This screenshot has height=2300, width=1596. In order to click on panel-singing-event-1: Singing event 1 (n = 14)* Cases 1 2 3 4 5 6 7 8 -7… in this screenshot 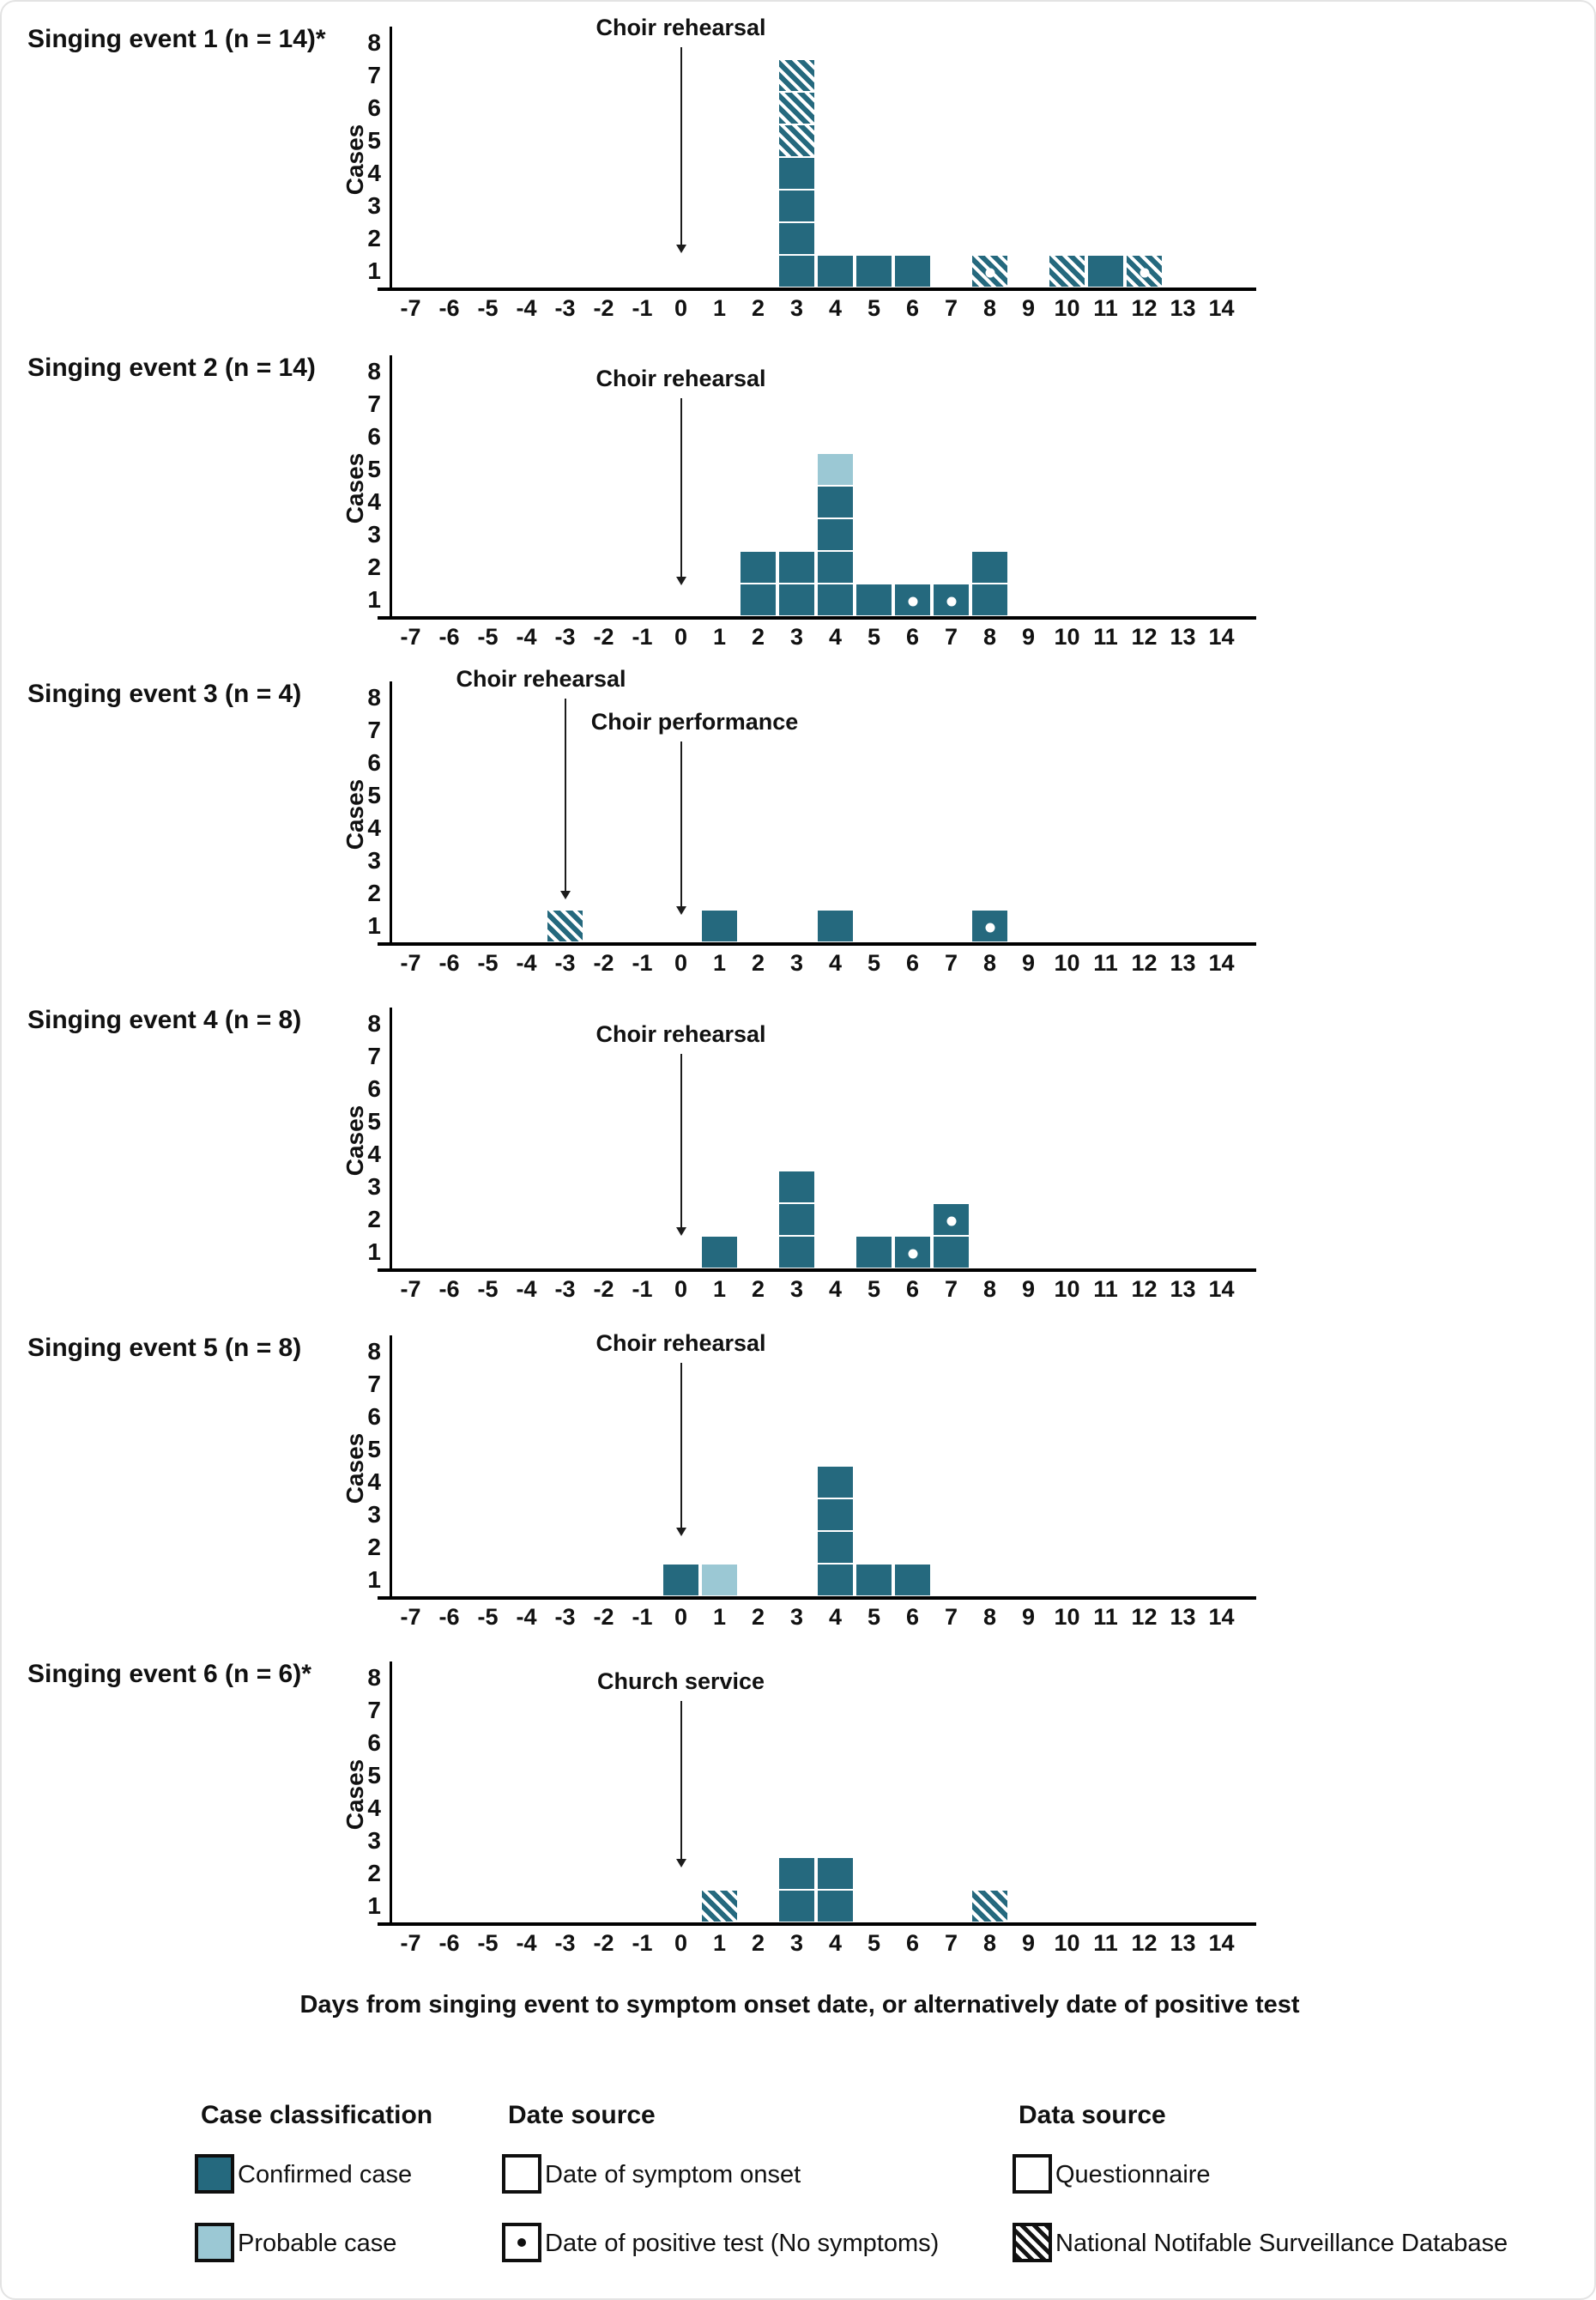, I will do `click(798, 178)`.